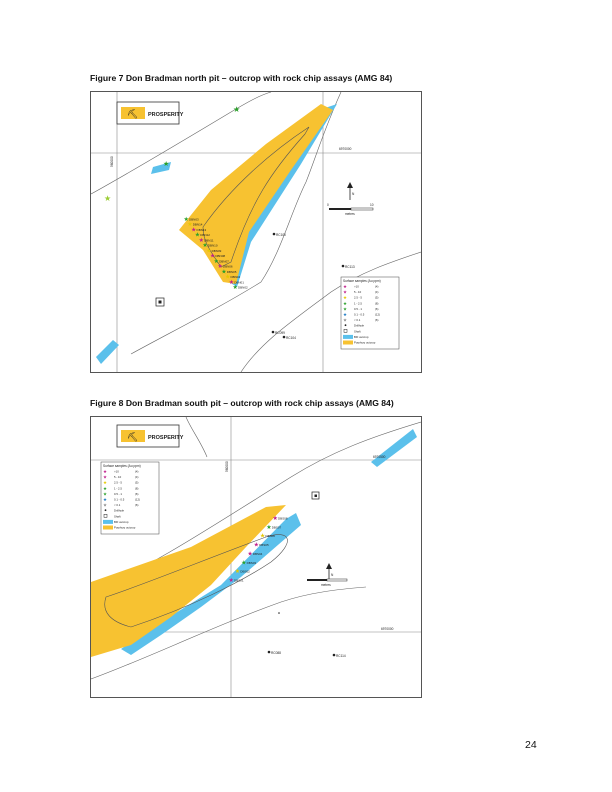 The height and width of the screenshot is (792, 612). I want to click on sample-label: DBN14, so click(198, 225).